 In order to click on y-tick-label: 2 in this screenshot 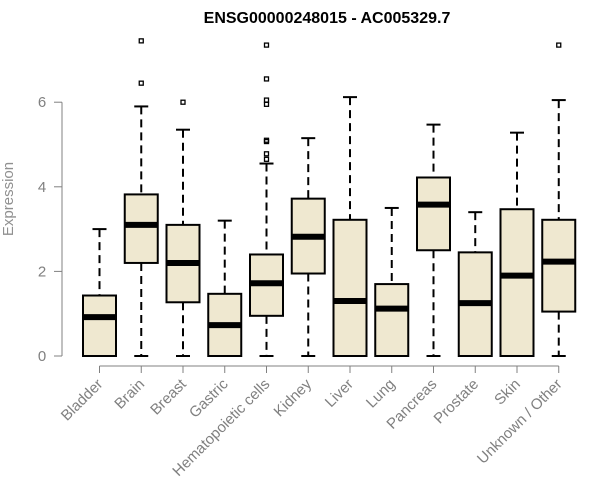, I will do `click(42, 271)`.